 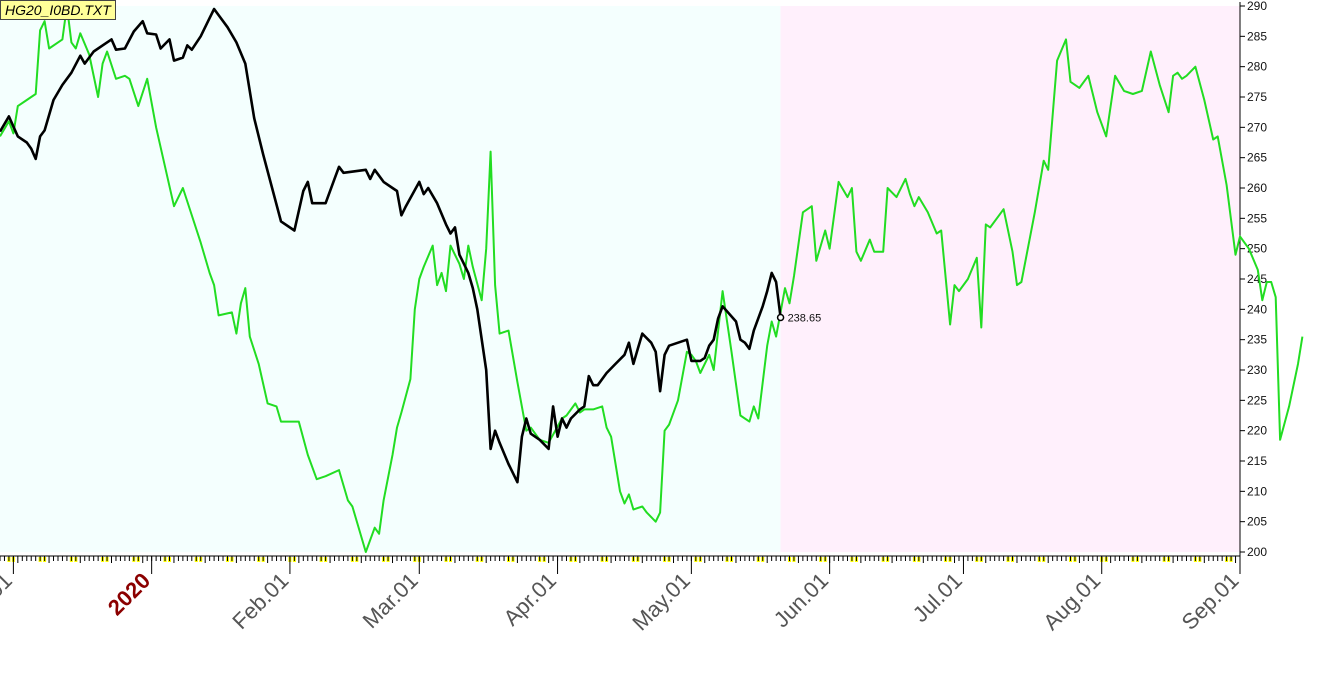 What do you see at coordinates (1257, 400) in the screenshot?
I see `y-tick-label: 225` at bounding box center [1257, 400].